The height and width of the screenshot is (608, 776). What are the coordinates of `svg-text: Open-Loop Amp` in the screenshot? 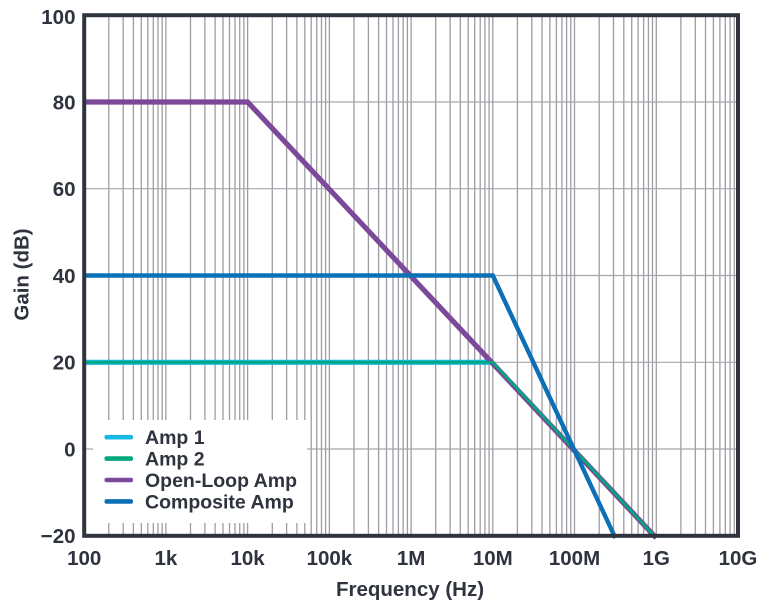 It's located at (221, 481).